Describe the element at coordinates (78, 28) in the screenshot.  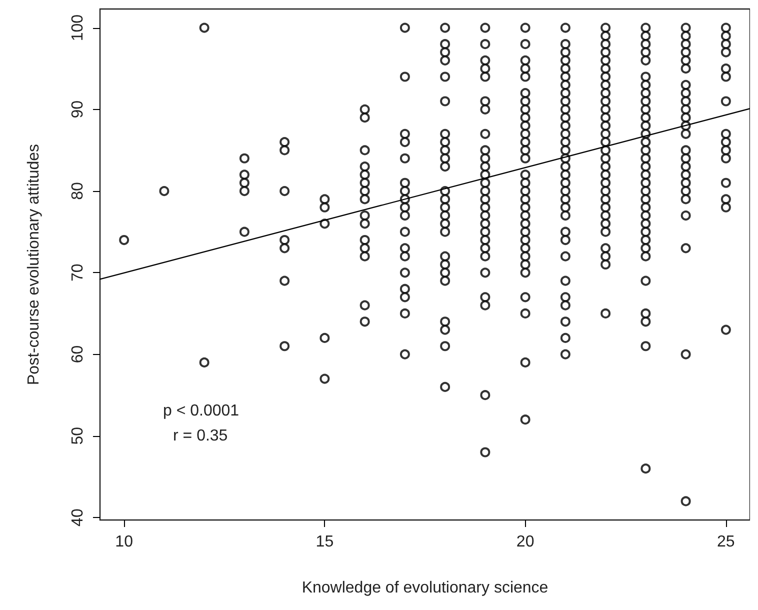
I see `y-tick-label: 100` at that location.